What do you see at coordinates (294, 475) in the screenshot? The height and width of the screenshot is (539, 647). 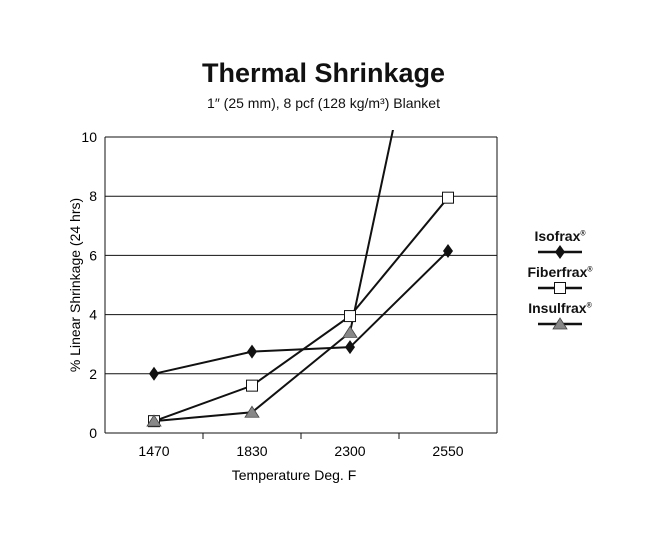 I see `x-axis-label: Temperature Deg. F` at bounding box center [294, 475].